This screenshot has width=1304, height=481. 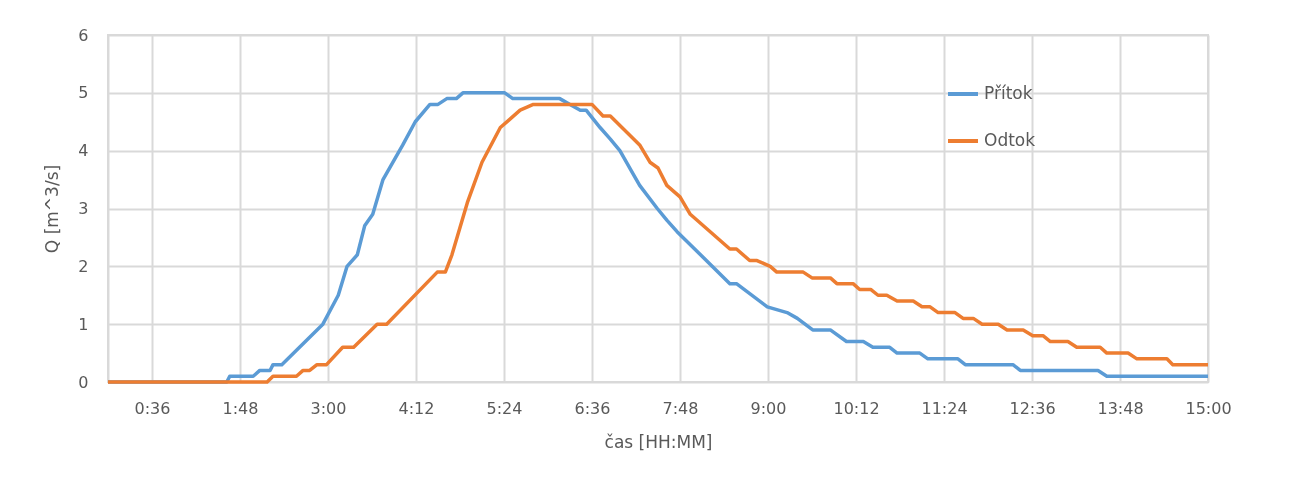 I want to click on y-tick-label: 5, so click(x=83, y=93).